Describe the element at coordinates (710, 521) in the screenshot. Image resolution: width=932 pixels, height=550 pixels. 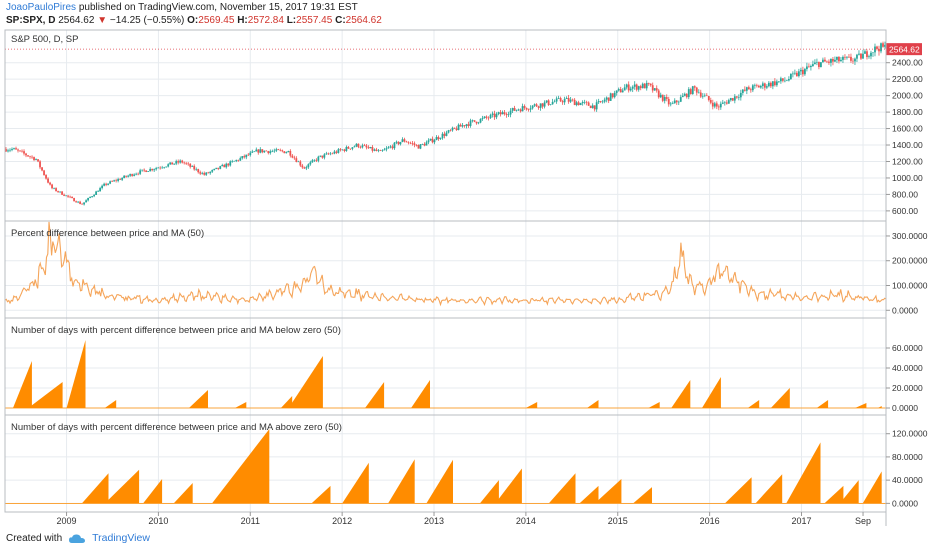
I see `x-tick-label: 2016` at that location.